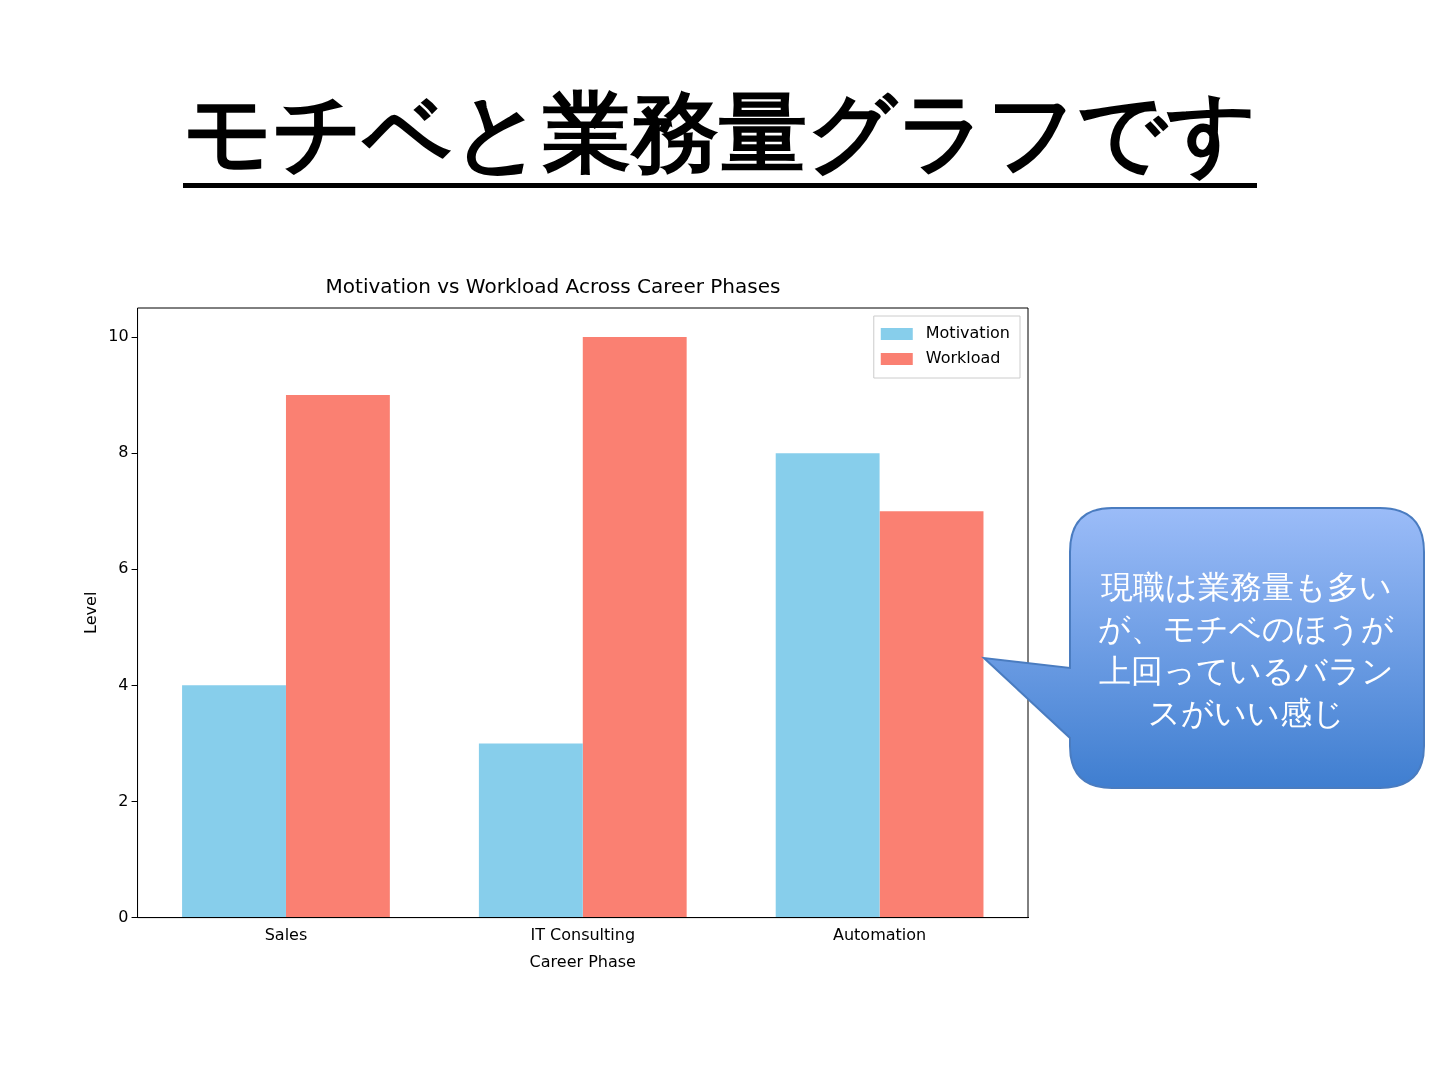 The height and width of the screenshot is (1080, 1440). Describe the element at coordinates (583, 935) in the screenshot. I see `x-tick-label: IT Consulting` at that location.